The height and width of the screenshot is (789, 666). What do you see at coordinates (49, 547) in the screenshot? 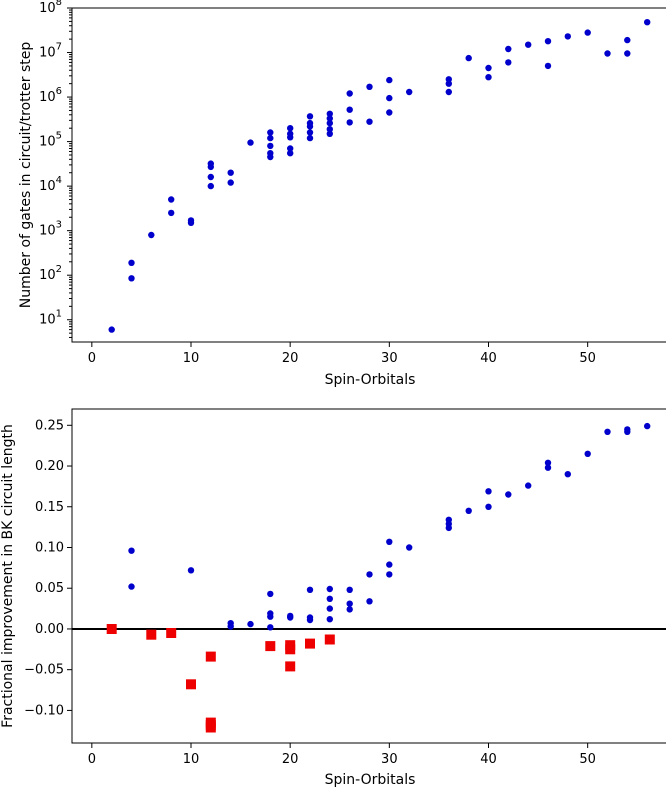
I see `bottom-y-tick-label: 0.10` at bounding box center [49, 547].